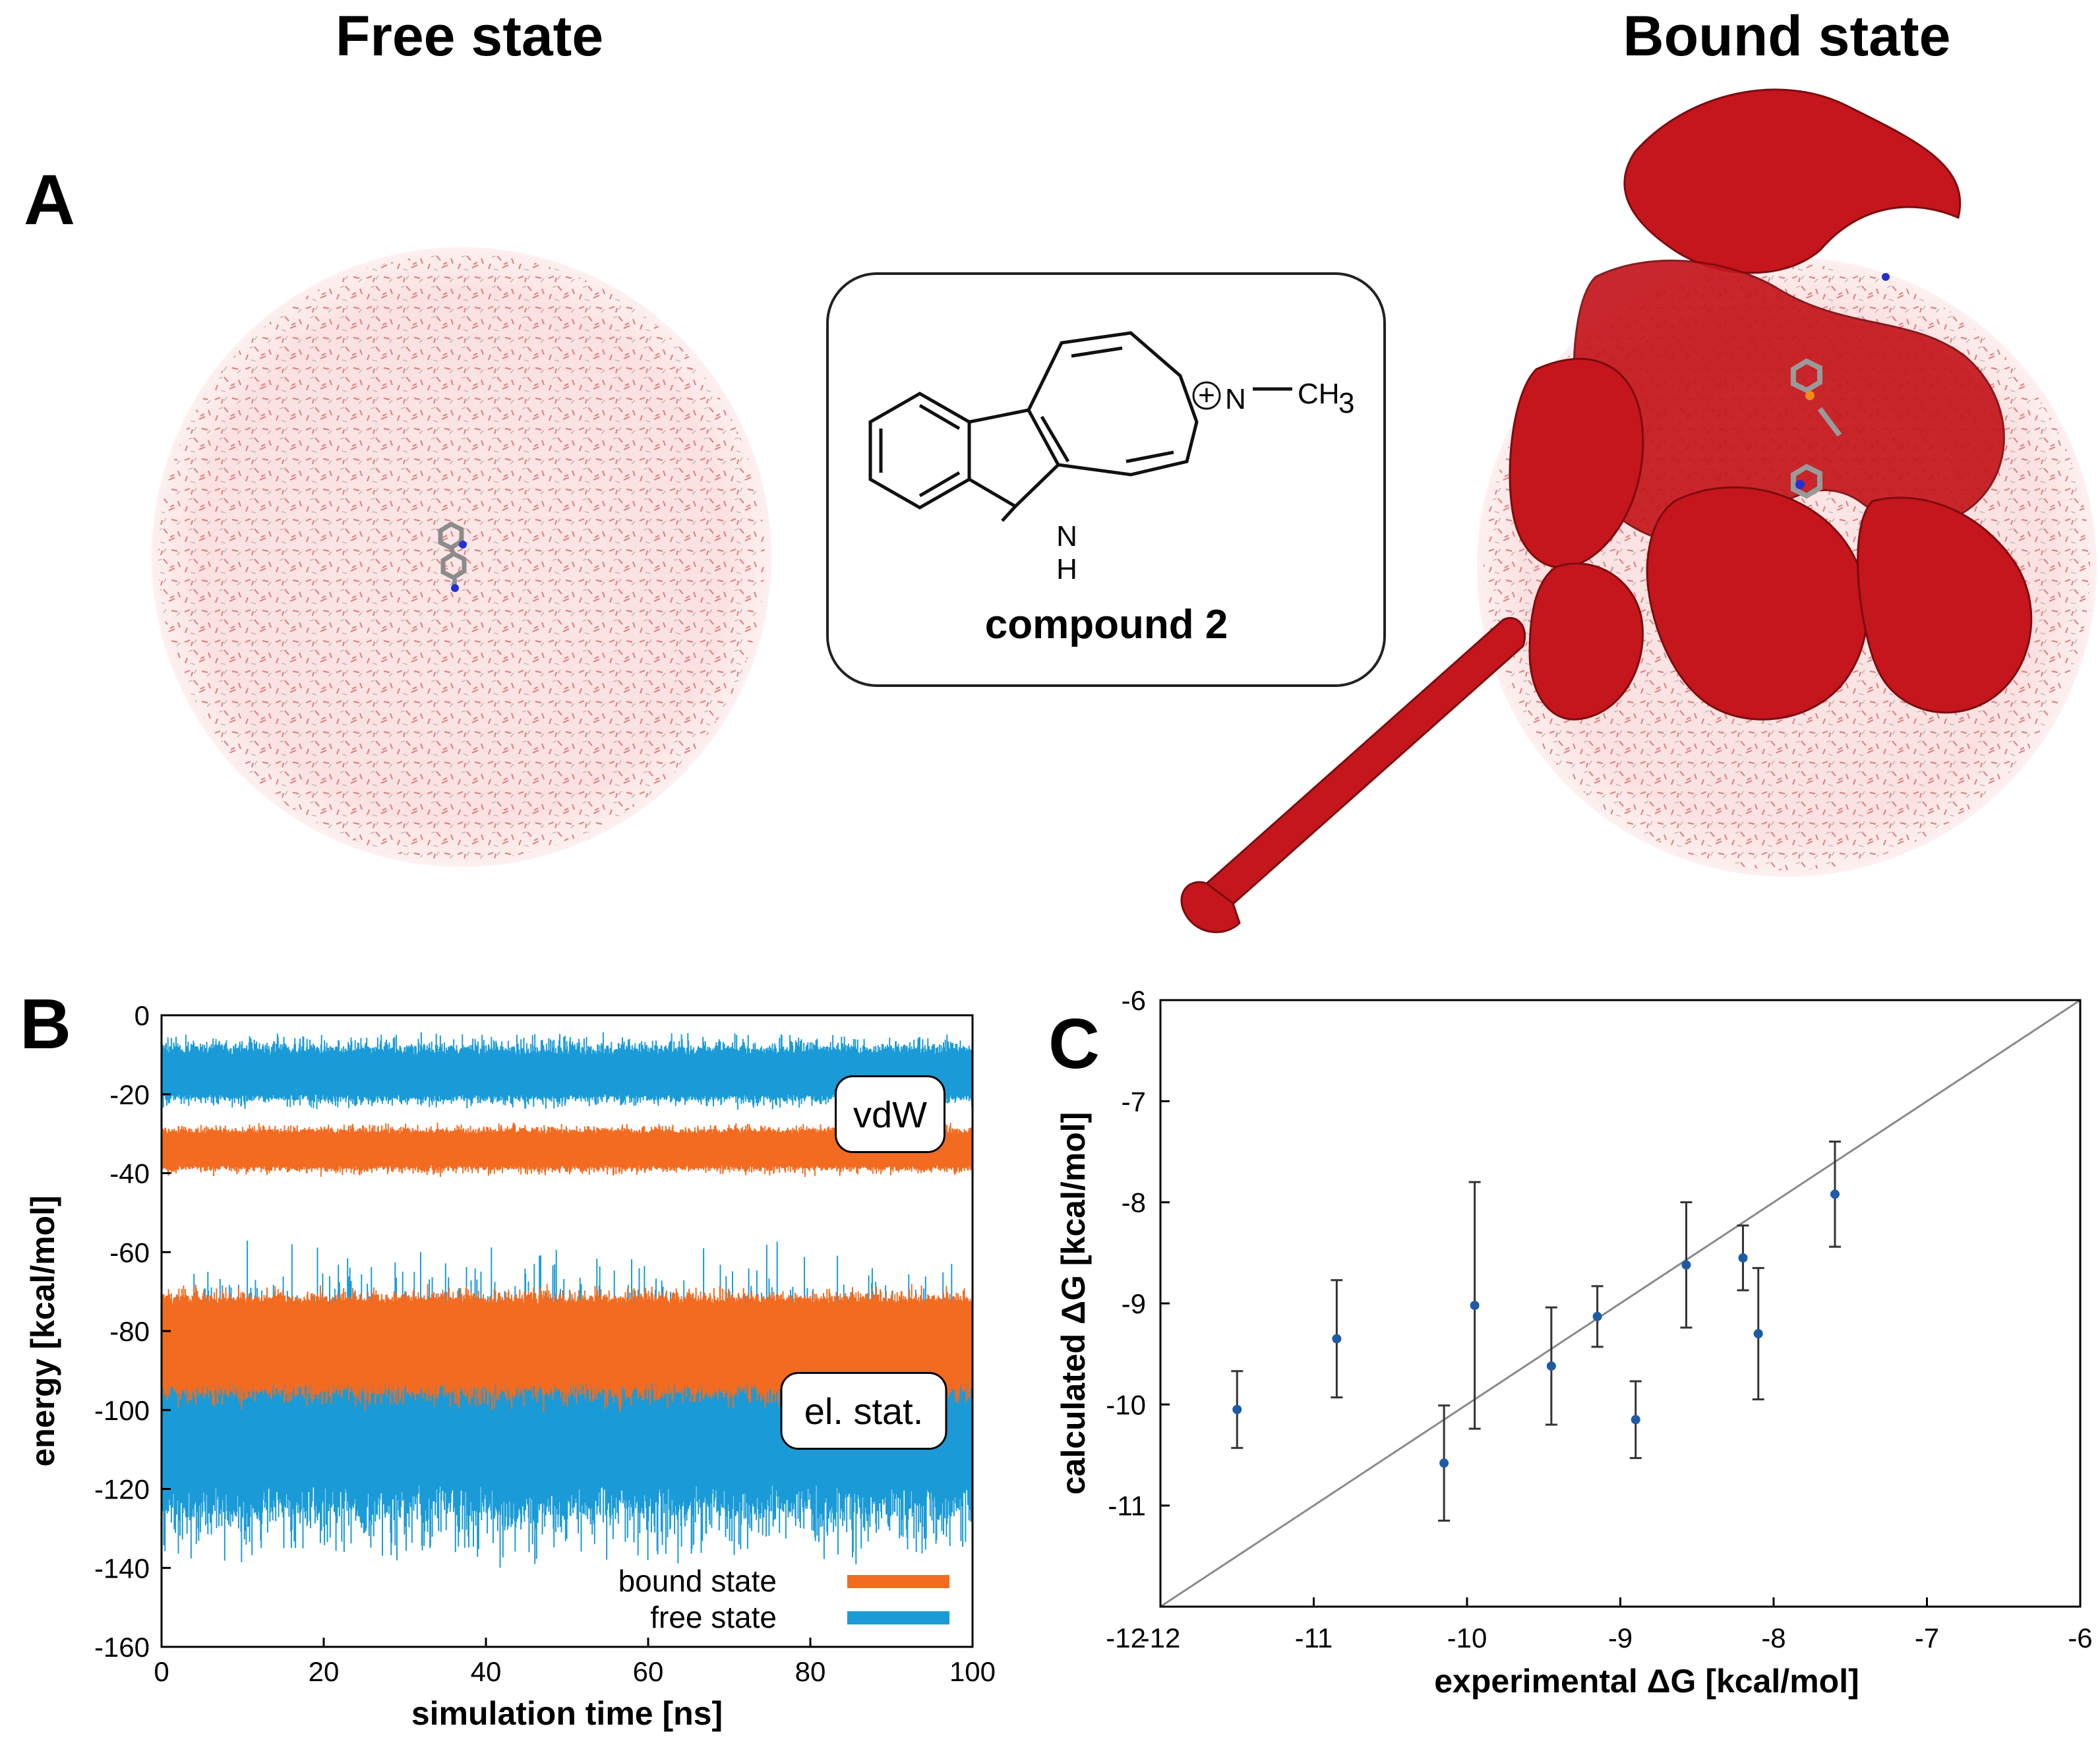 This screenshot has width=2100, height=1753. What do you see at coordinates (129, 1252) in the screenshot?
I see `y-tick-label: -60` at bounding box center [129, 1252].